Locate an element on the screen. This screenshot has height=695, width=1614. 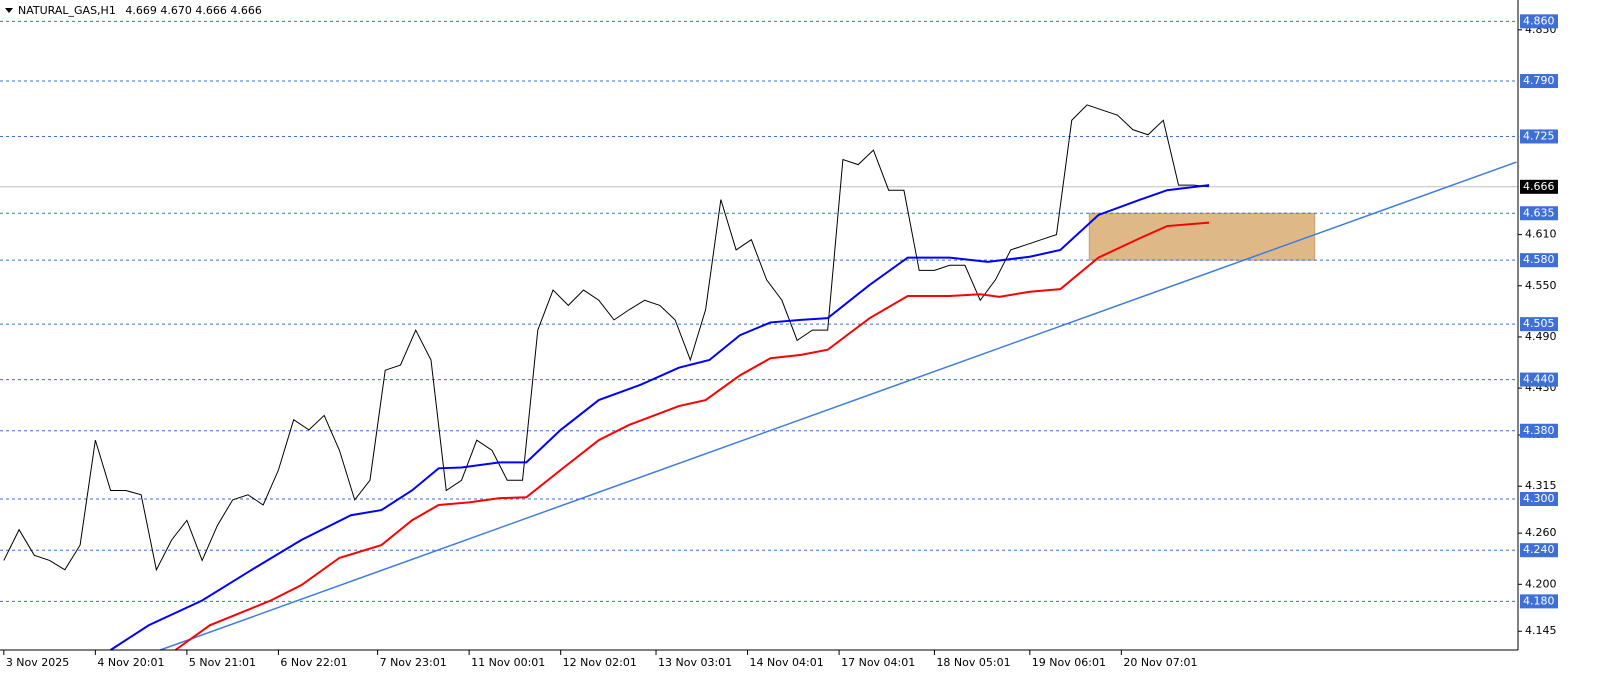
y-tick-label: 4.490 is located at coordinates (1541, 336).